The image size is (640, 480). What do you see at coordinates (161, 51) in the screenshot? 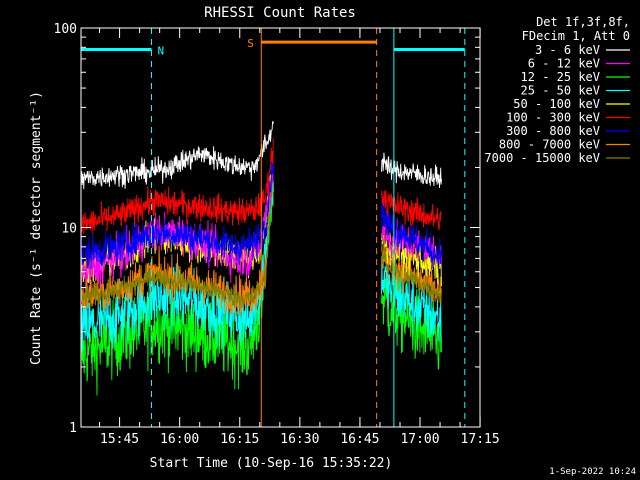
I see `night-label: N` at bounding box center [161, 51].